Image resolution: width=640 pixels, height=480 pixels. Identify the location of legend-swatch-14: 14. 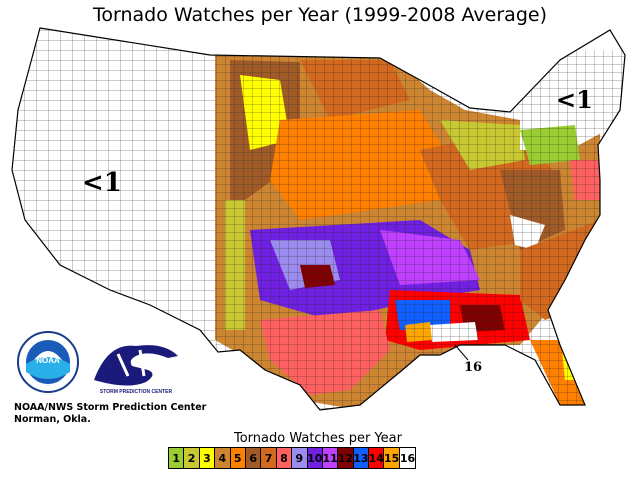
(377, 458).